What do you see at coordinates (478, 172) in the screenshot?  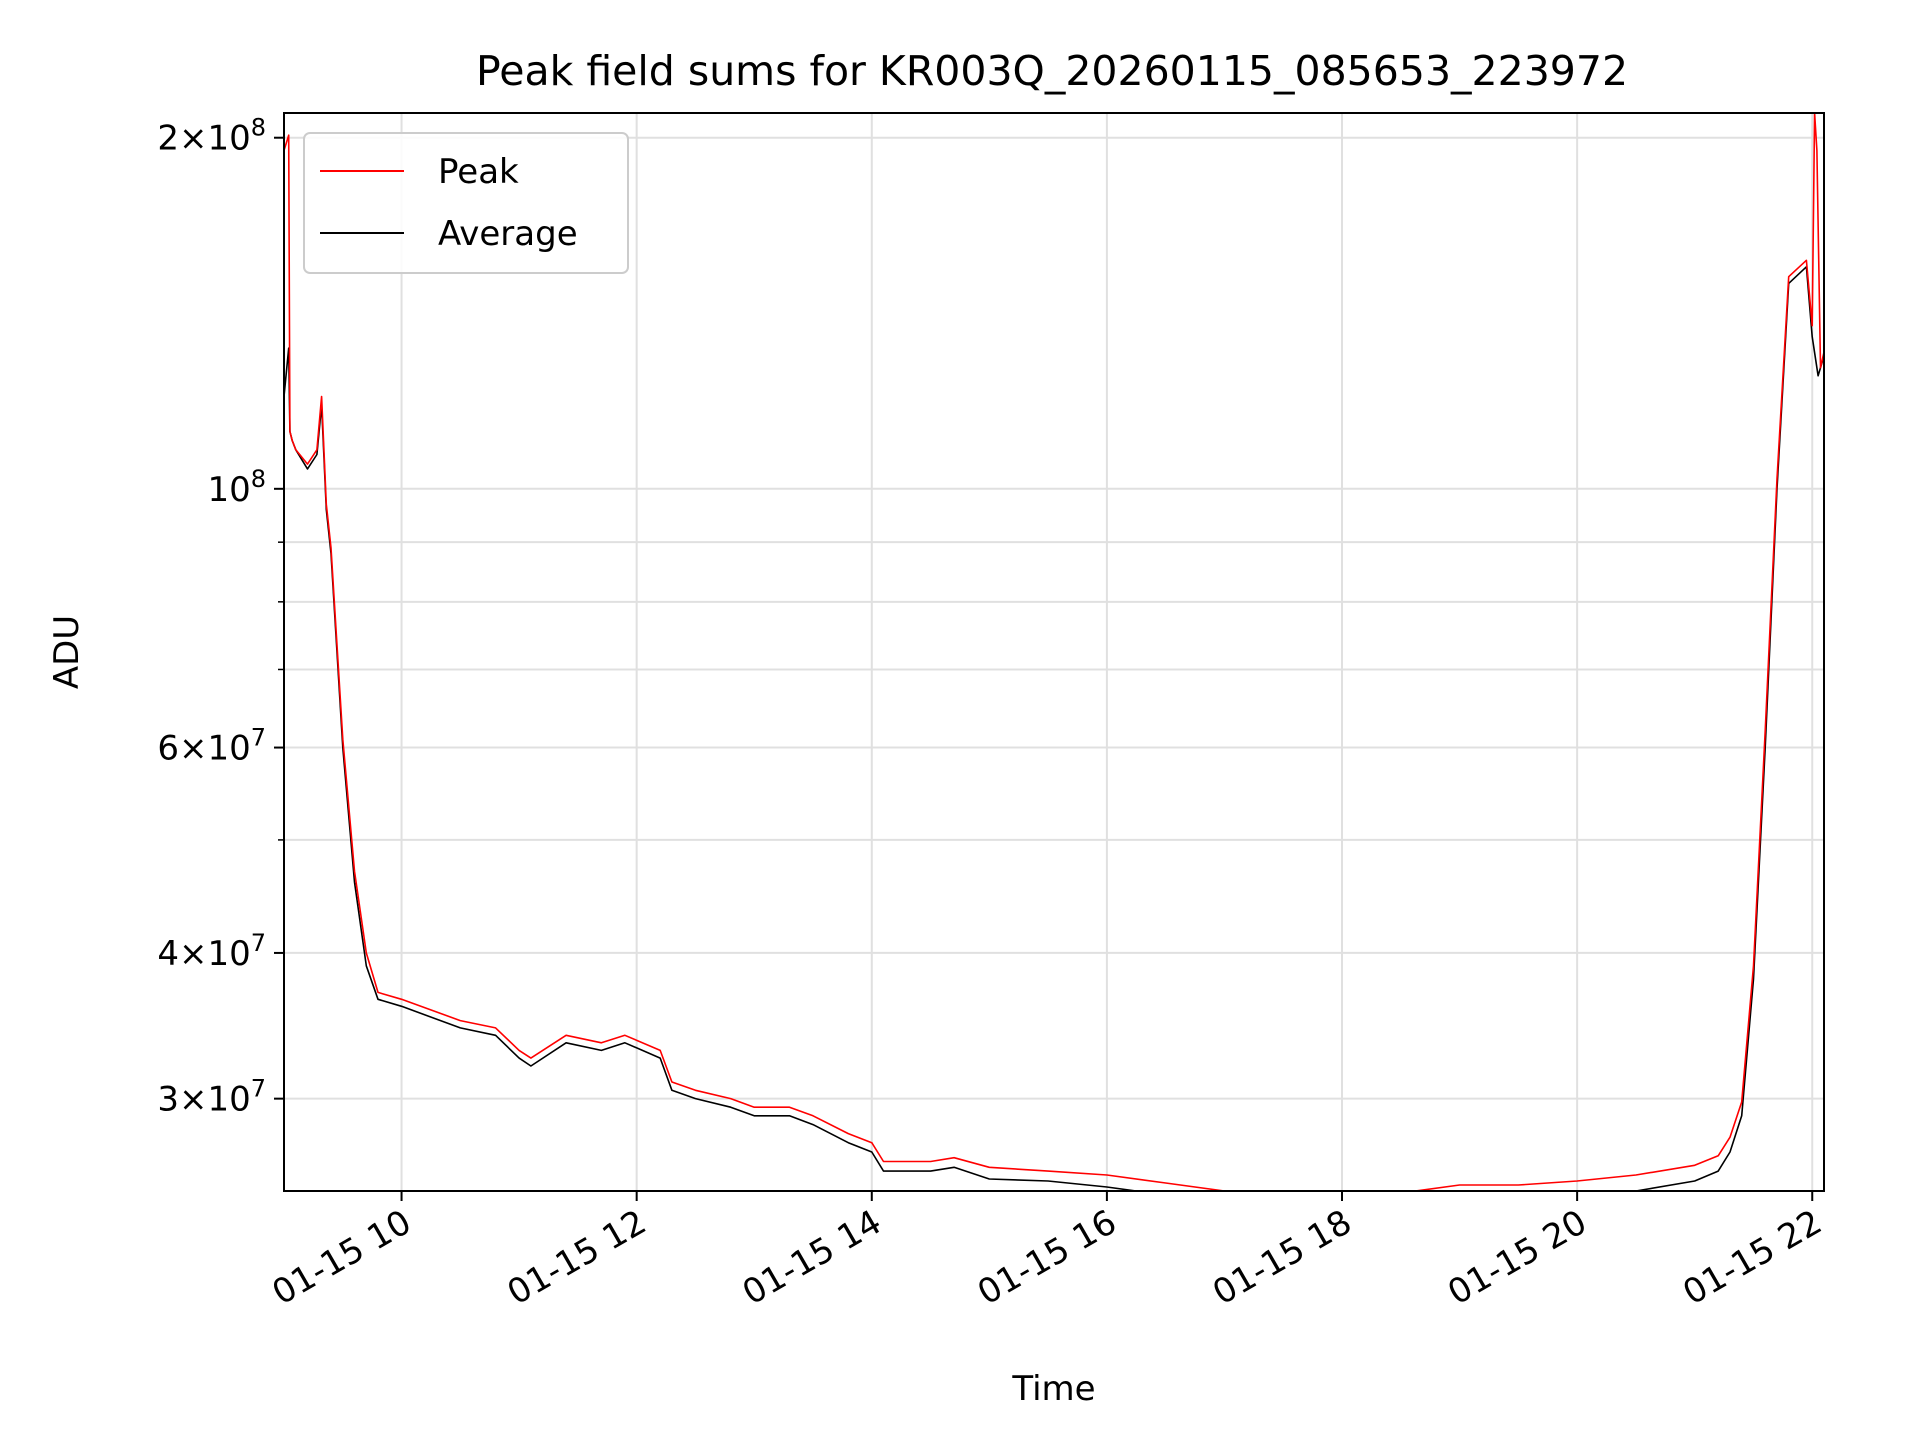 I see `legend-peak-label: Peak` at bounding box center [478, 172].